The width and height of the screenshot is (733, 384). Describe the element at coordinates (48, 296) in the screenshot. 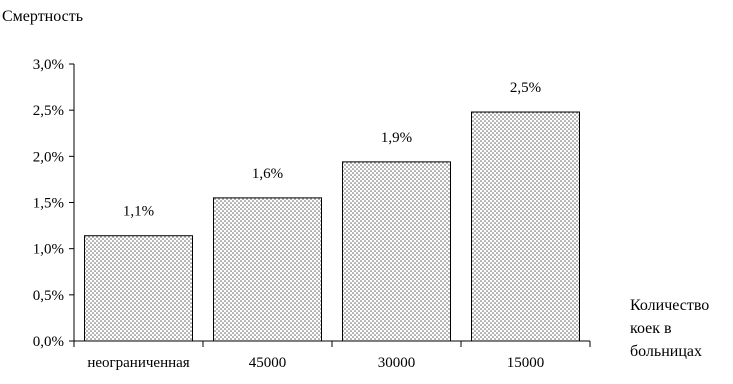

I see `y-tick-label: 0,5%` at that location.